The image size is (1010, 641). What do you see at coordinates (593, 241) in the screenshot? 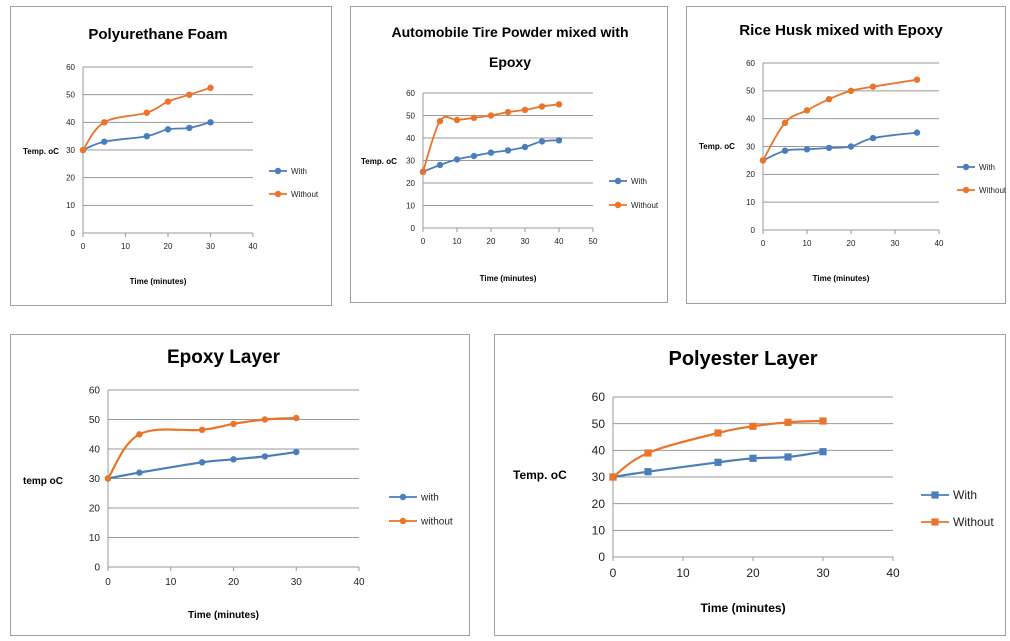
I see `x-tick-label: 50` at bounding box center [593, 241].